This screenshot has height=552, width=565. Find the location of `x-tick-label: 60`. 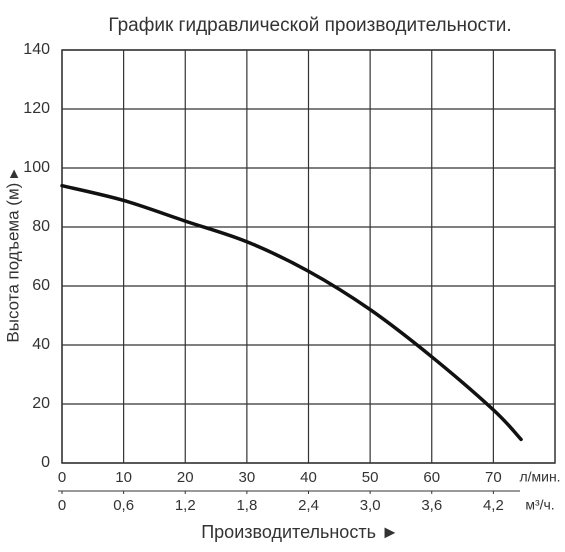

x-tick-label: 60 is located at coordinates (431, 477).